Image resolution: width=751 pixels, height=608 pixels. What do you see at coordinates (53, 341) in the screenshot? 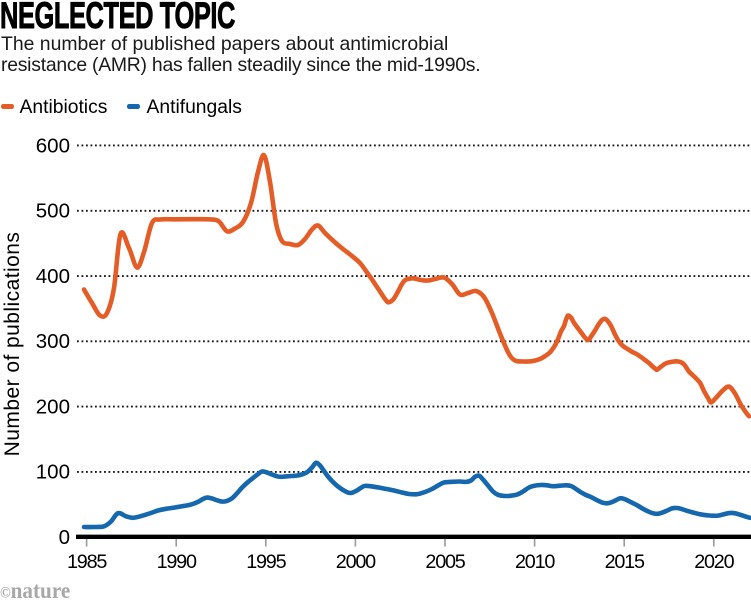
I see `svg-text: 300` at bounding box center [53, 341].